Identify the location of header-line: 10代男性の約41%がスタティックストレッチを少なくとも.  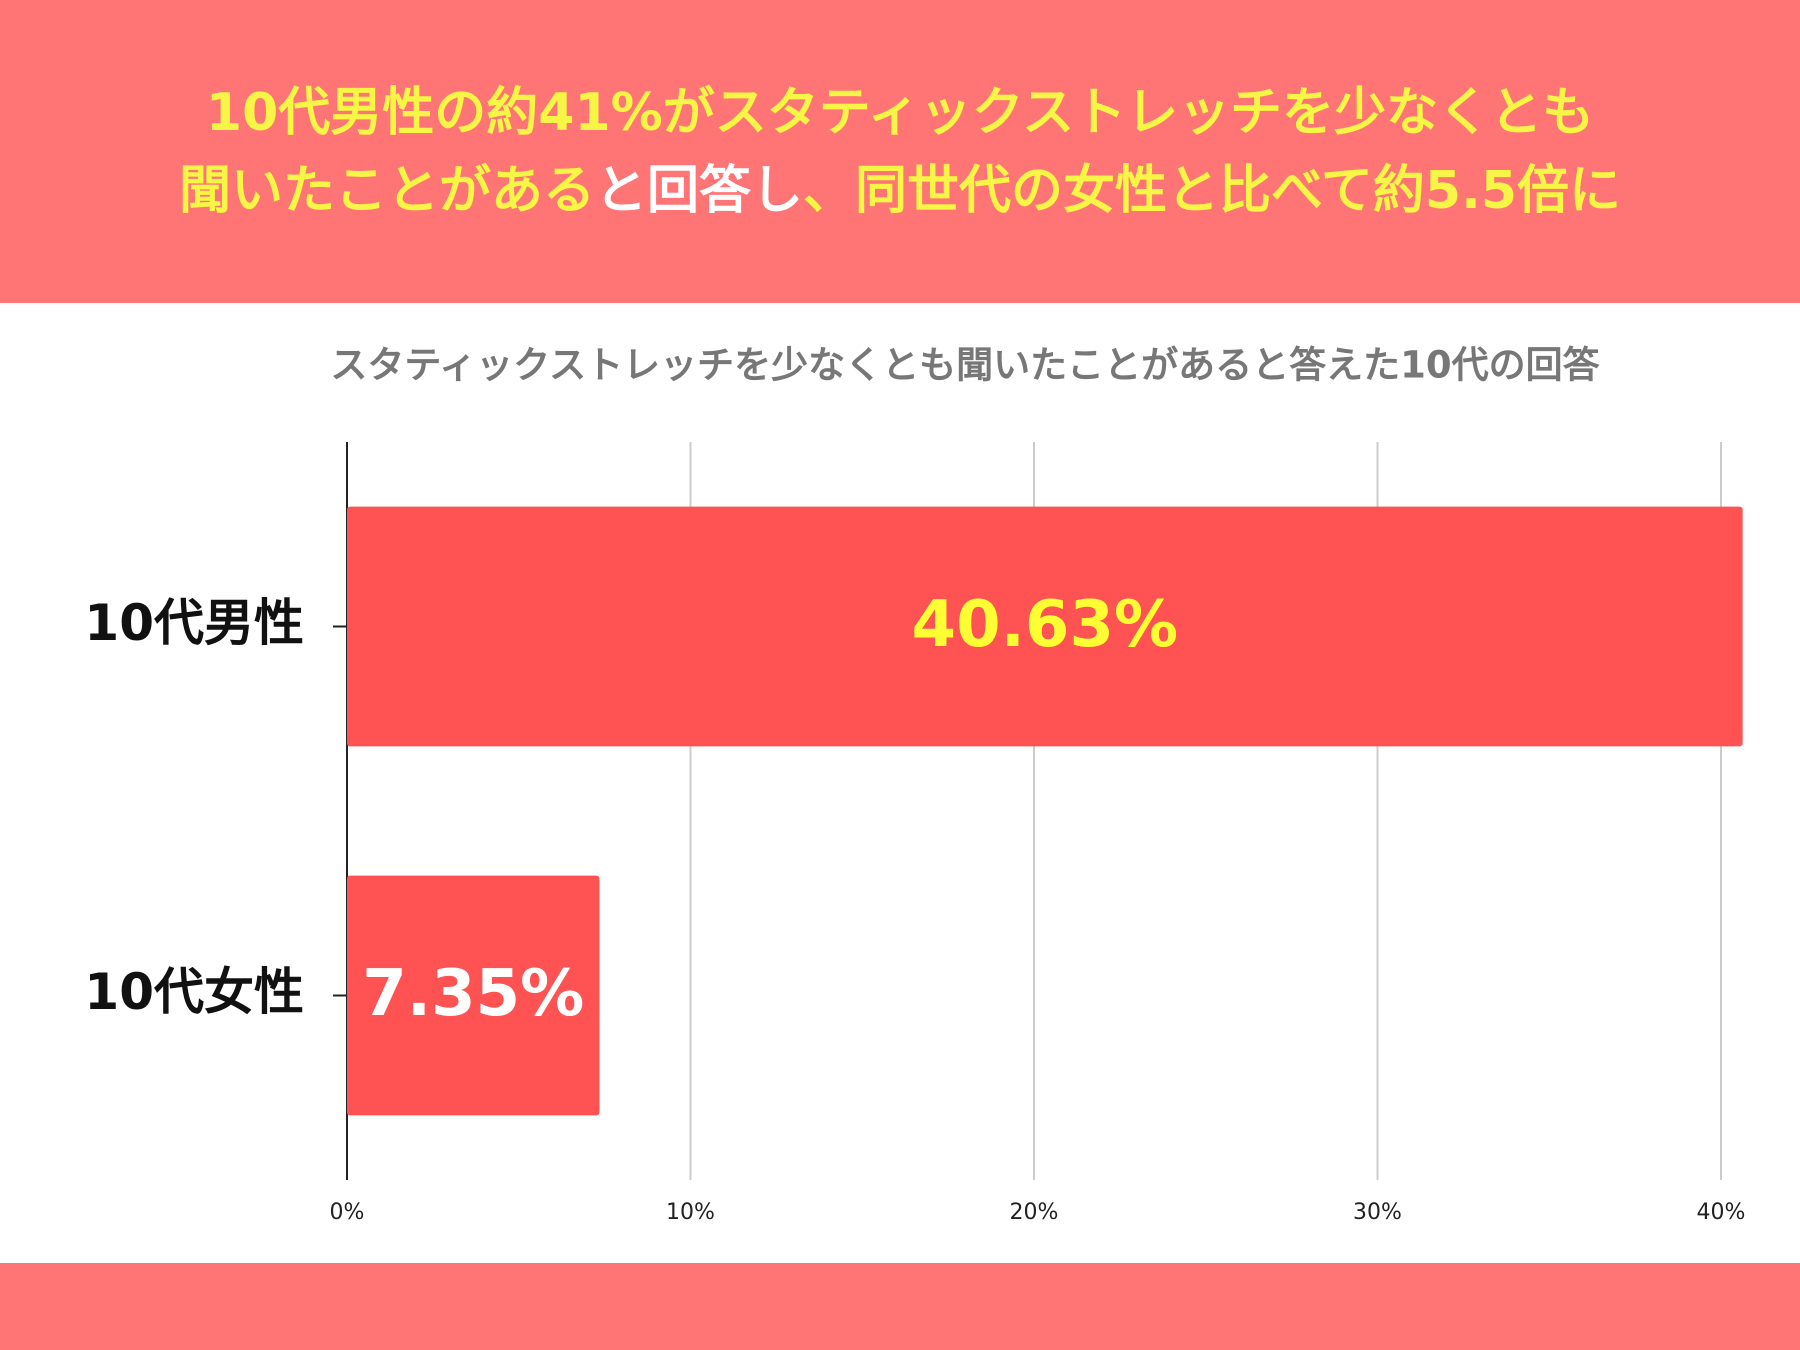
(900, 113).